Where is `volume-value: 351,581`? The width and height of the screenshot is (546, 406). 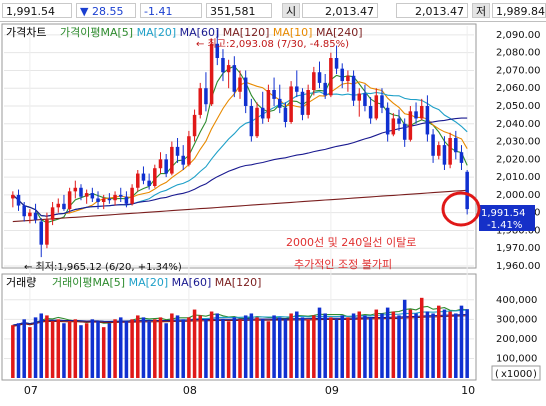 volume-value: 351,581 is located at coordinates (239, 10).